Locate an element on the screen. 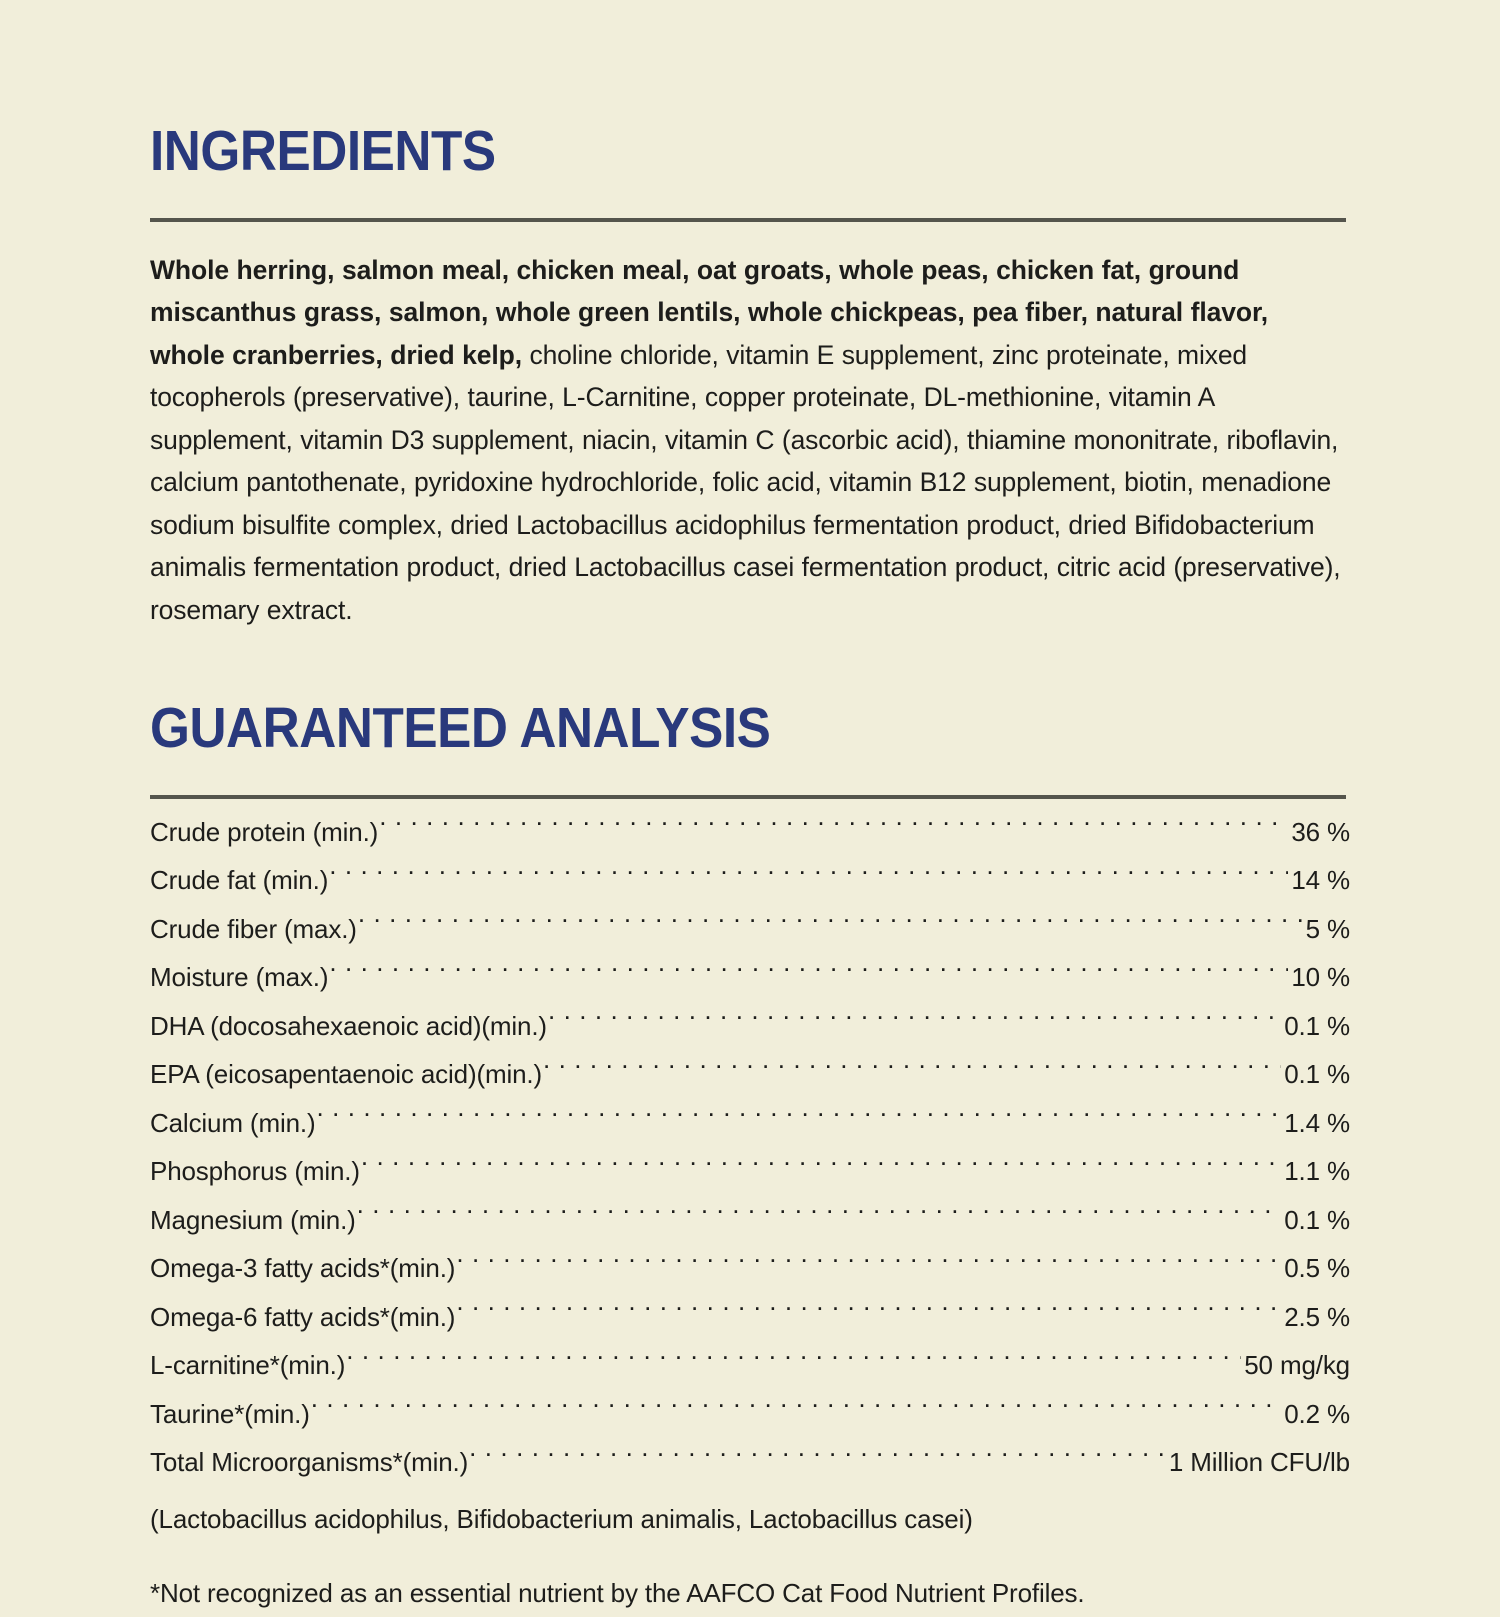 This screenshot has width=1500, height=1617. analysis-row: Taurine*(min.) 0.2 % is located at coordinates (750, 1414).